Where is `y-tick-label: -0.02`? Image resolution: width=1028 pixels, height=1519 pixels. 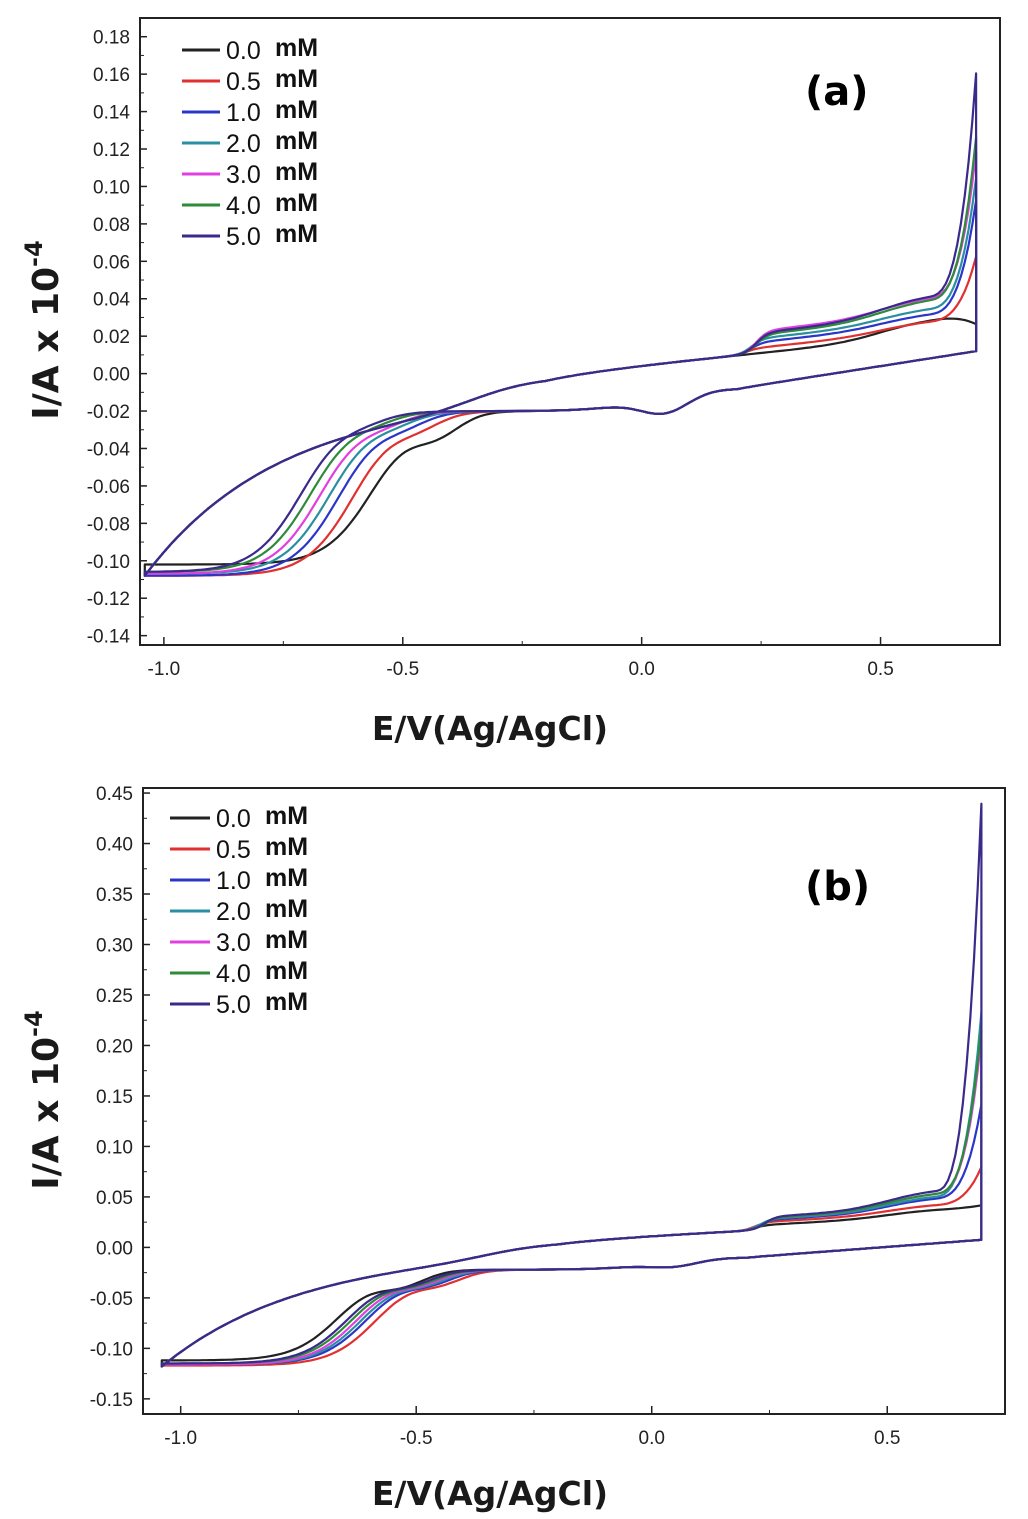 y-tick-label: -0.02 is located at coordinates (108, 412).